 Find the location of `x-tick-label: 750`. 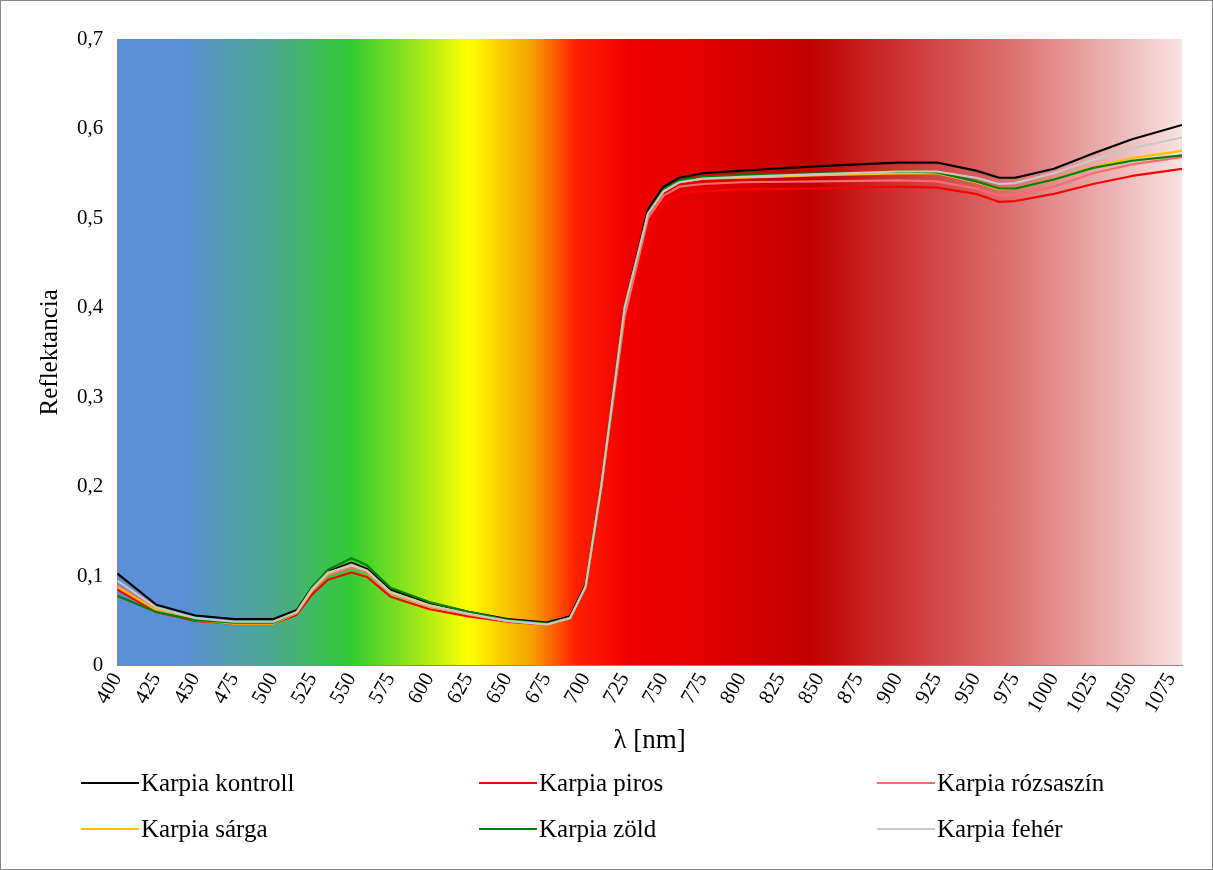

x-tick-label: 750 is located at coordinates (654, 688).